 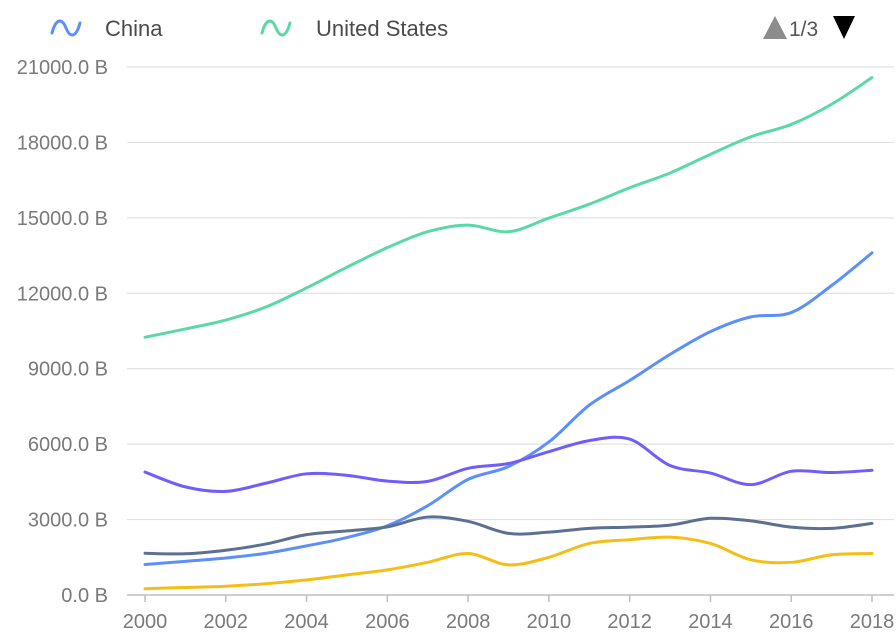 What do you see at coordinates (226, 622) in the screenshot?
I see `x-tick-label: 2002` at bounding box center [226, 622].